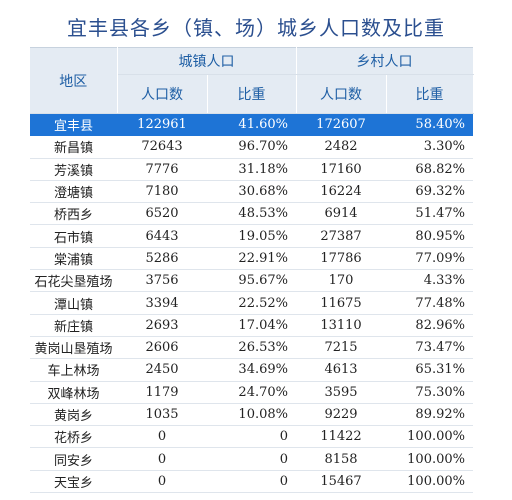 The image size is (512, 500). What do you see at coordinates (162, 259) in the screenshot?
I see `cell-urban-population: 5286` at bounding box center [162, 259].